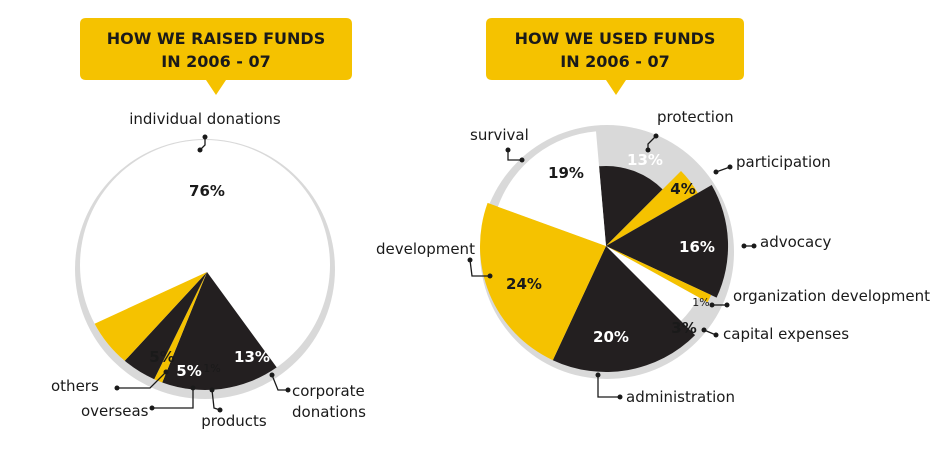 The image size is (939, 469). What do you see at coordinates (328, 391) in the screenshot?
I see `category-label-corporate-donations: corporate` at bounding box center [328, 391].